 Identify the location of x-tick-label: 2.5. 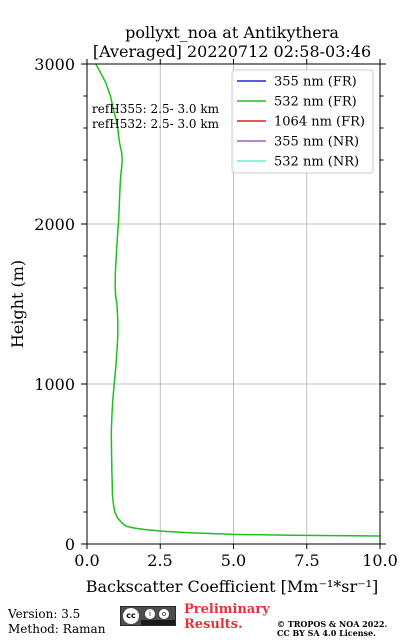
(159, 560).